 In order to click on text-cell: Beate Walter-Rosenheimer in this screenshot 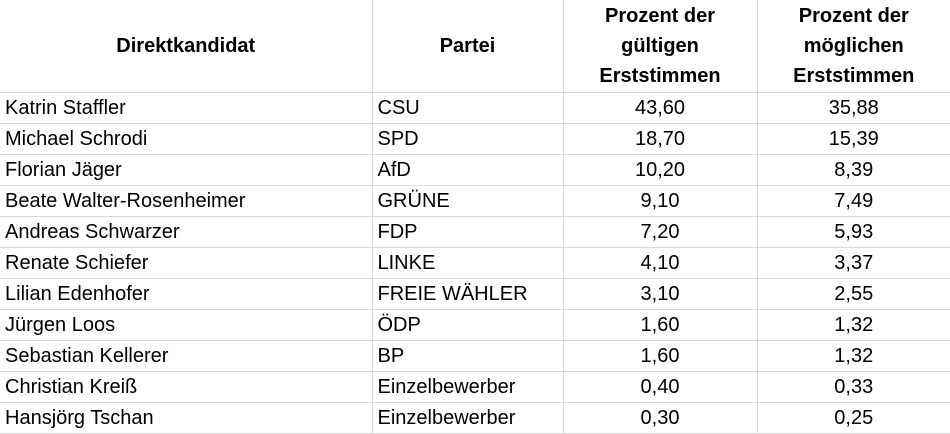, I will do `click(186, 200)`.